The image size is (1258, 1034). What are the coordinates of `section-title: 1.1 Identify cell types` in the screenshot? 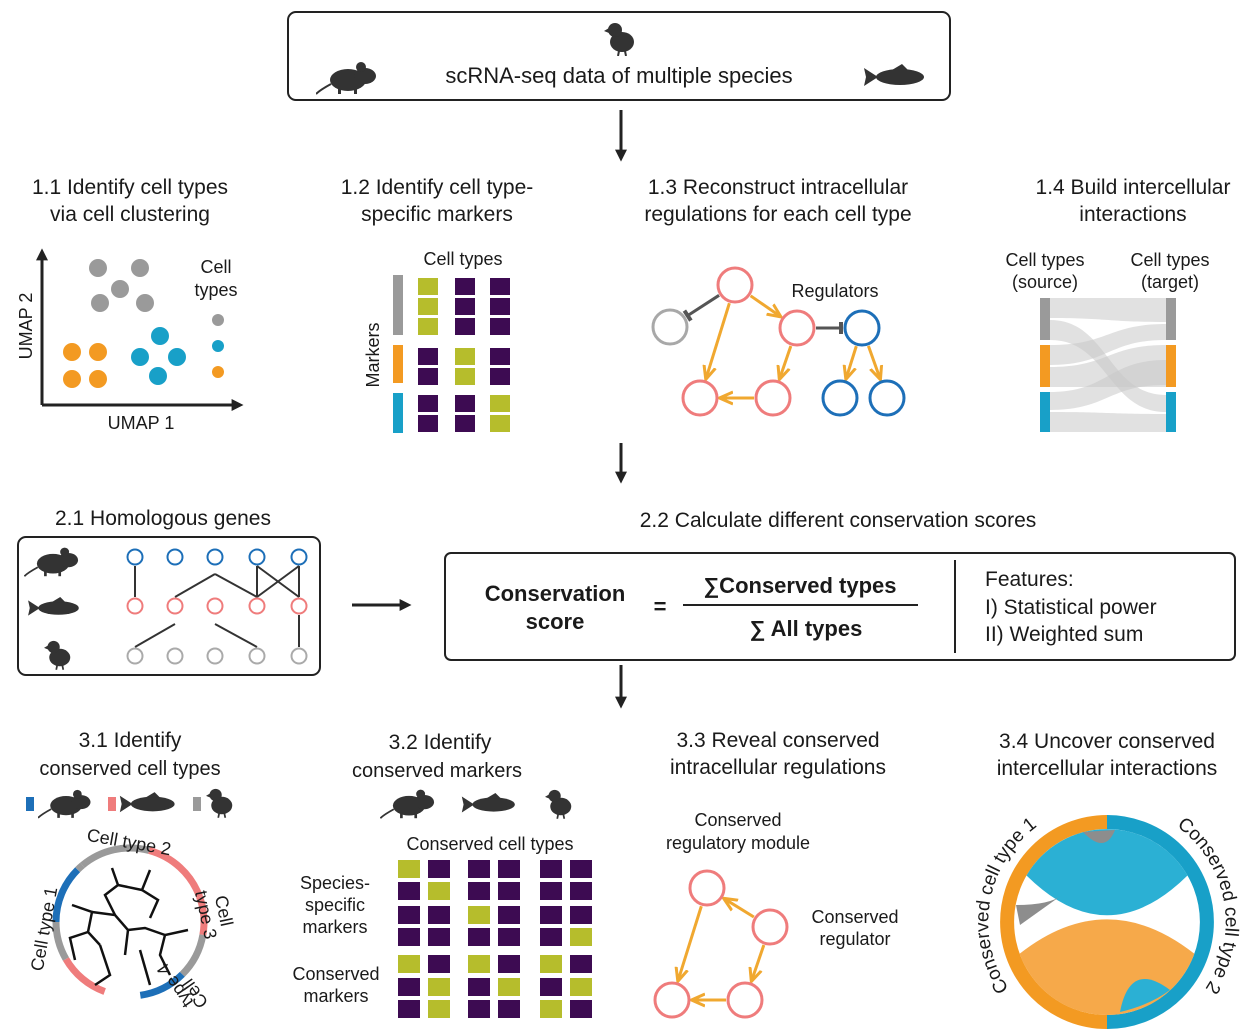 It's located at (130, 187).